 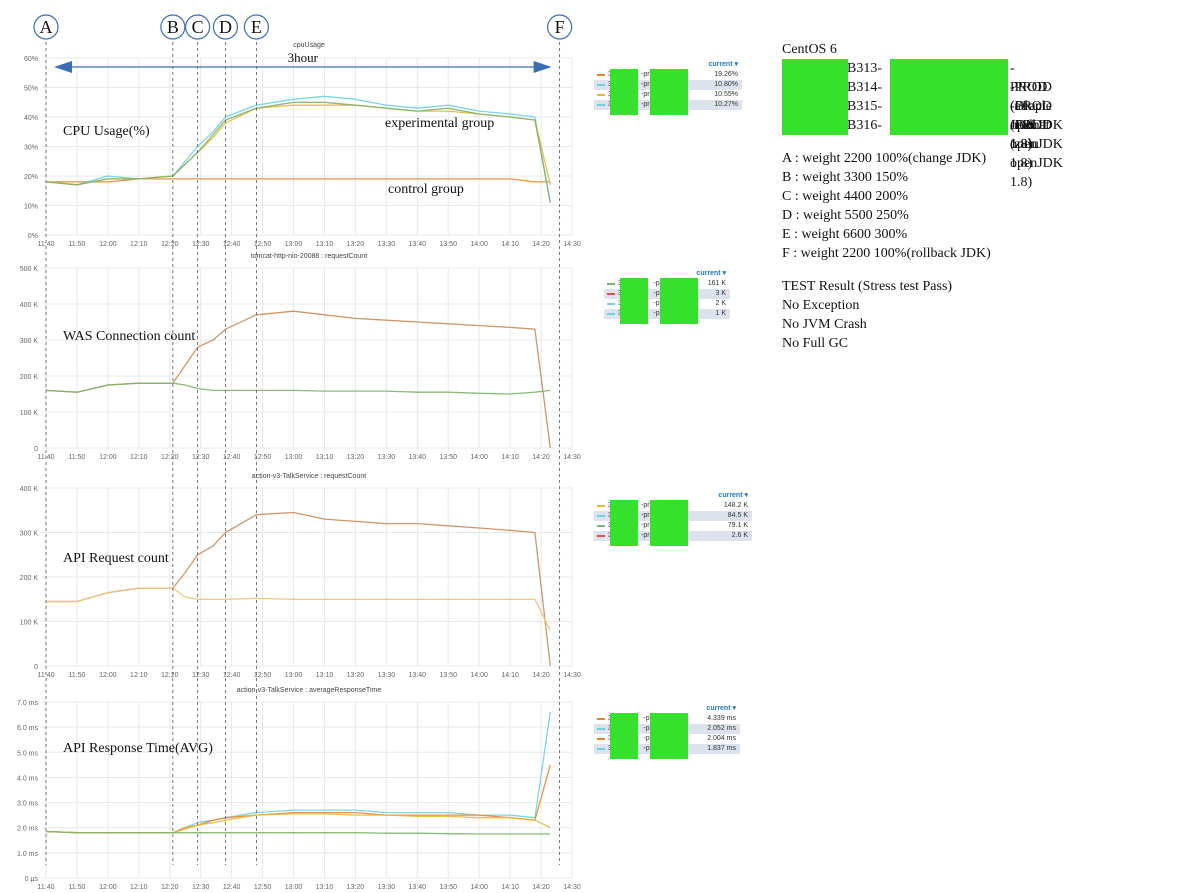 What do you see at coordinates (726, 84) in the screenshot?
I see `legend-value: 10.80%` at bounding box center [726, 84].